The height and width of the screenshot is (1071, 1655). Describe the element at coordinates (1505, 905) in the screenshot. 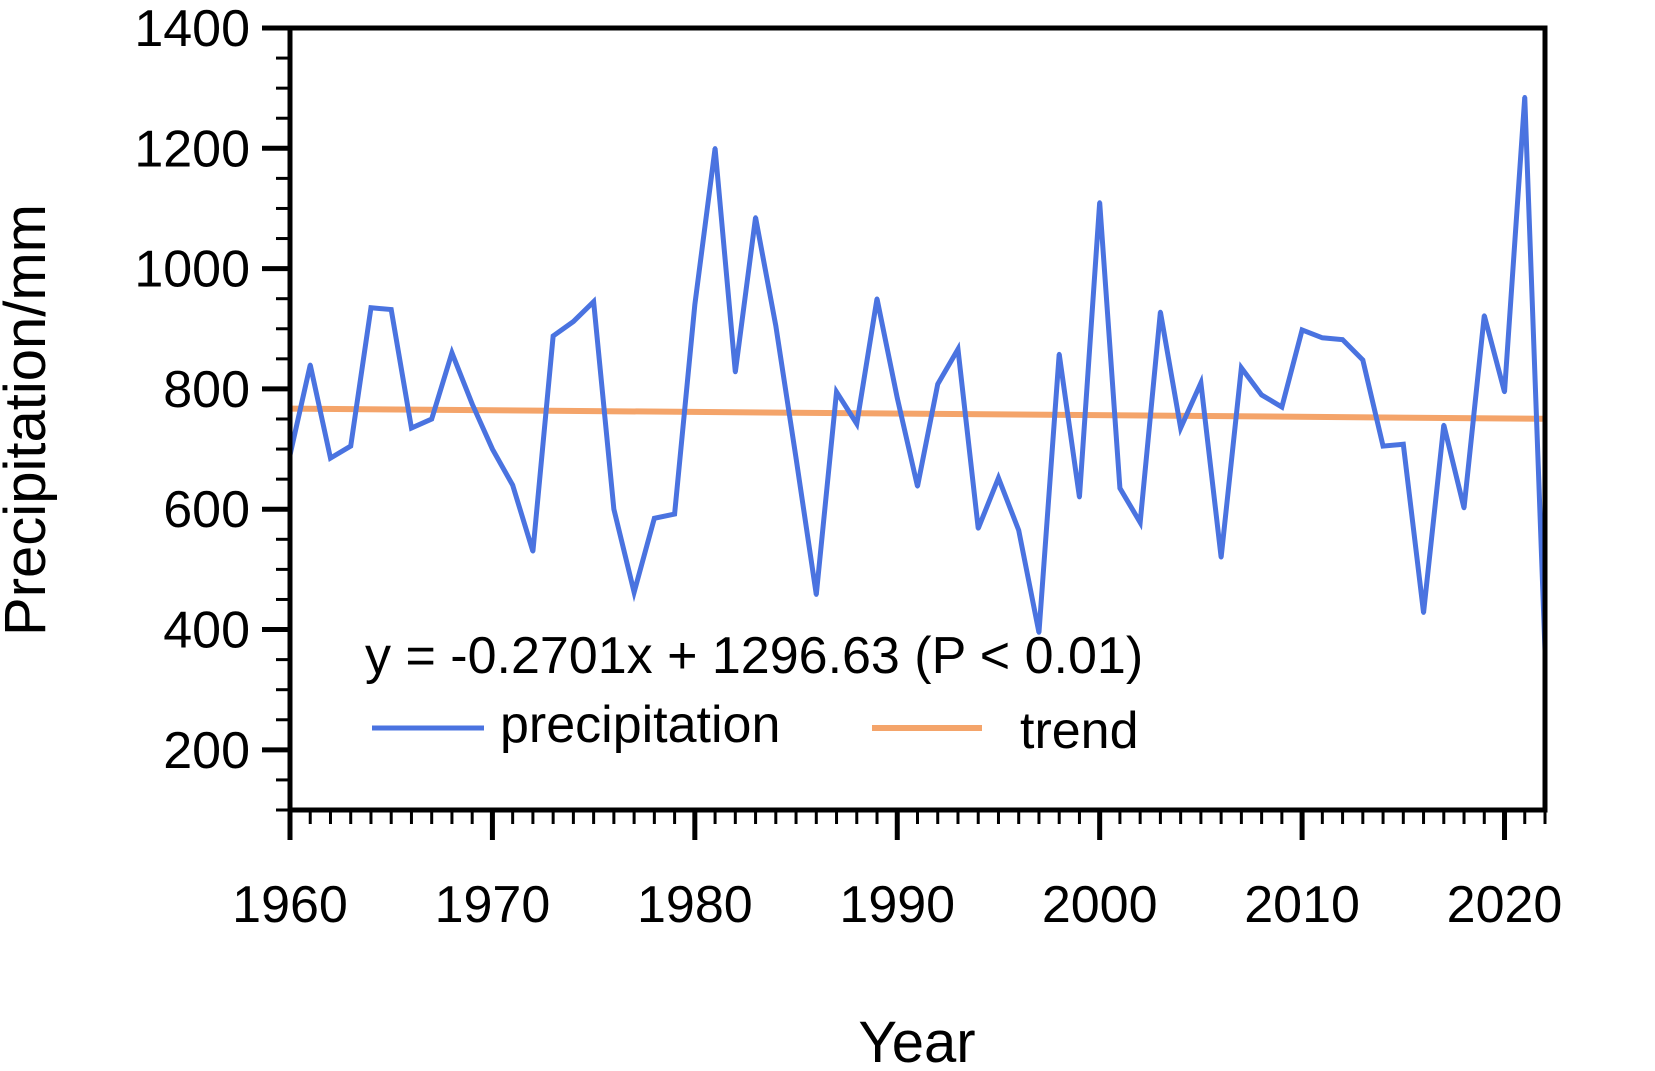

I see `x-tick-label: 2020` at that location.